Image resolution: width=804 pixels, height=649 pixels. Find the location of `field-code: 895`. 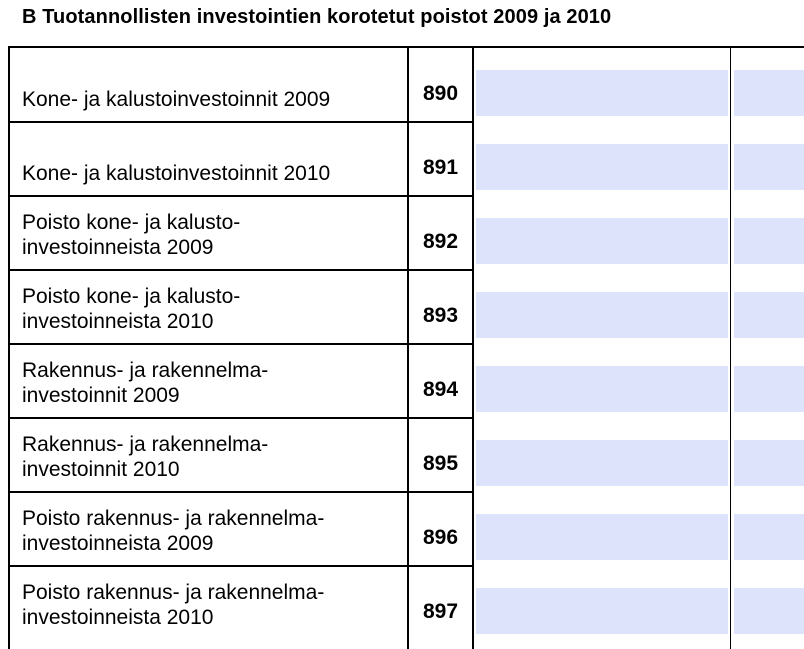

field-code: 895 is located at coordinates (440, 463).